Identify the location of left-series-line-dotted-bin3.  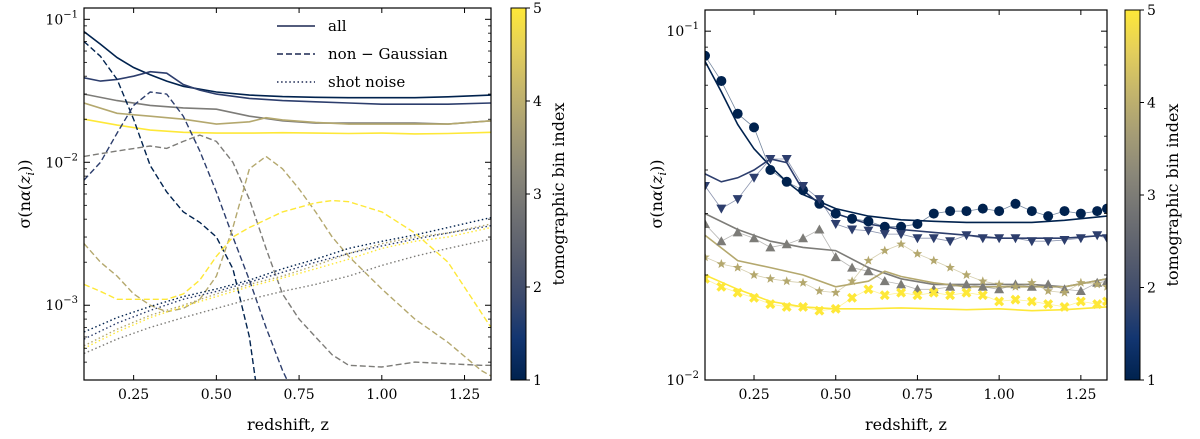
(287, 296).